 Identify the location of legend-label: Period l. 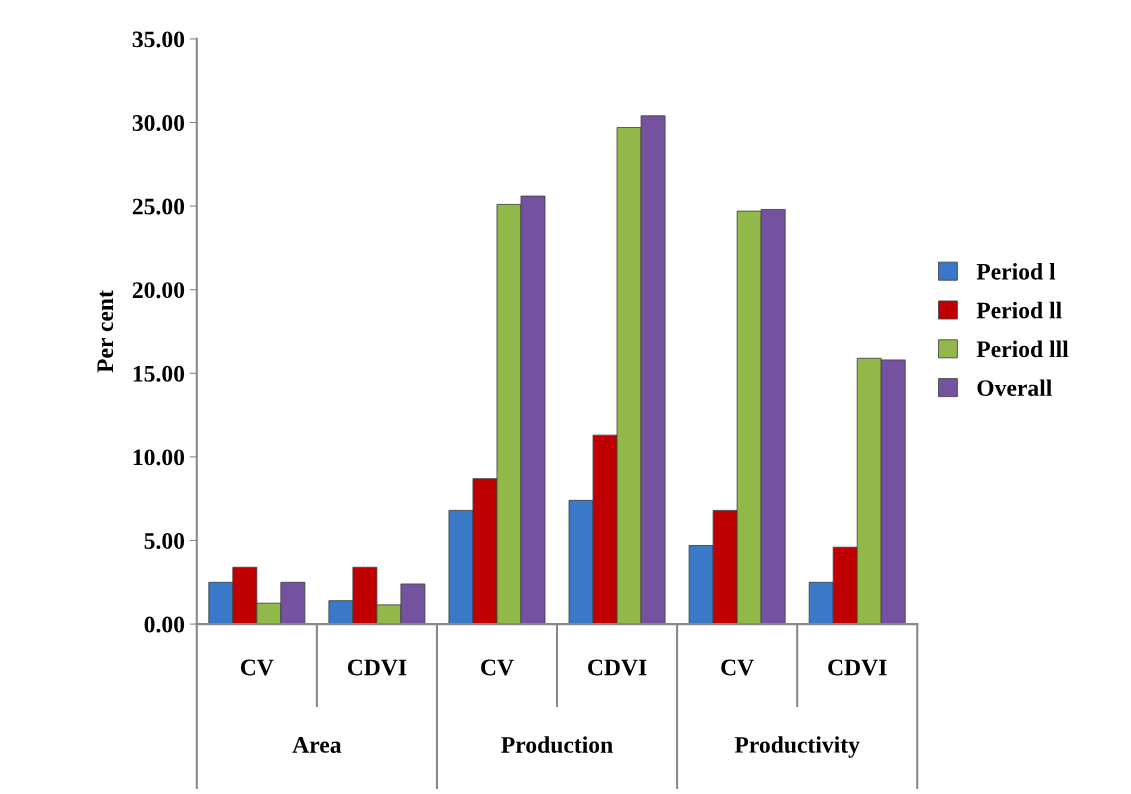
(1016, 271).